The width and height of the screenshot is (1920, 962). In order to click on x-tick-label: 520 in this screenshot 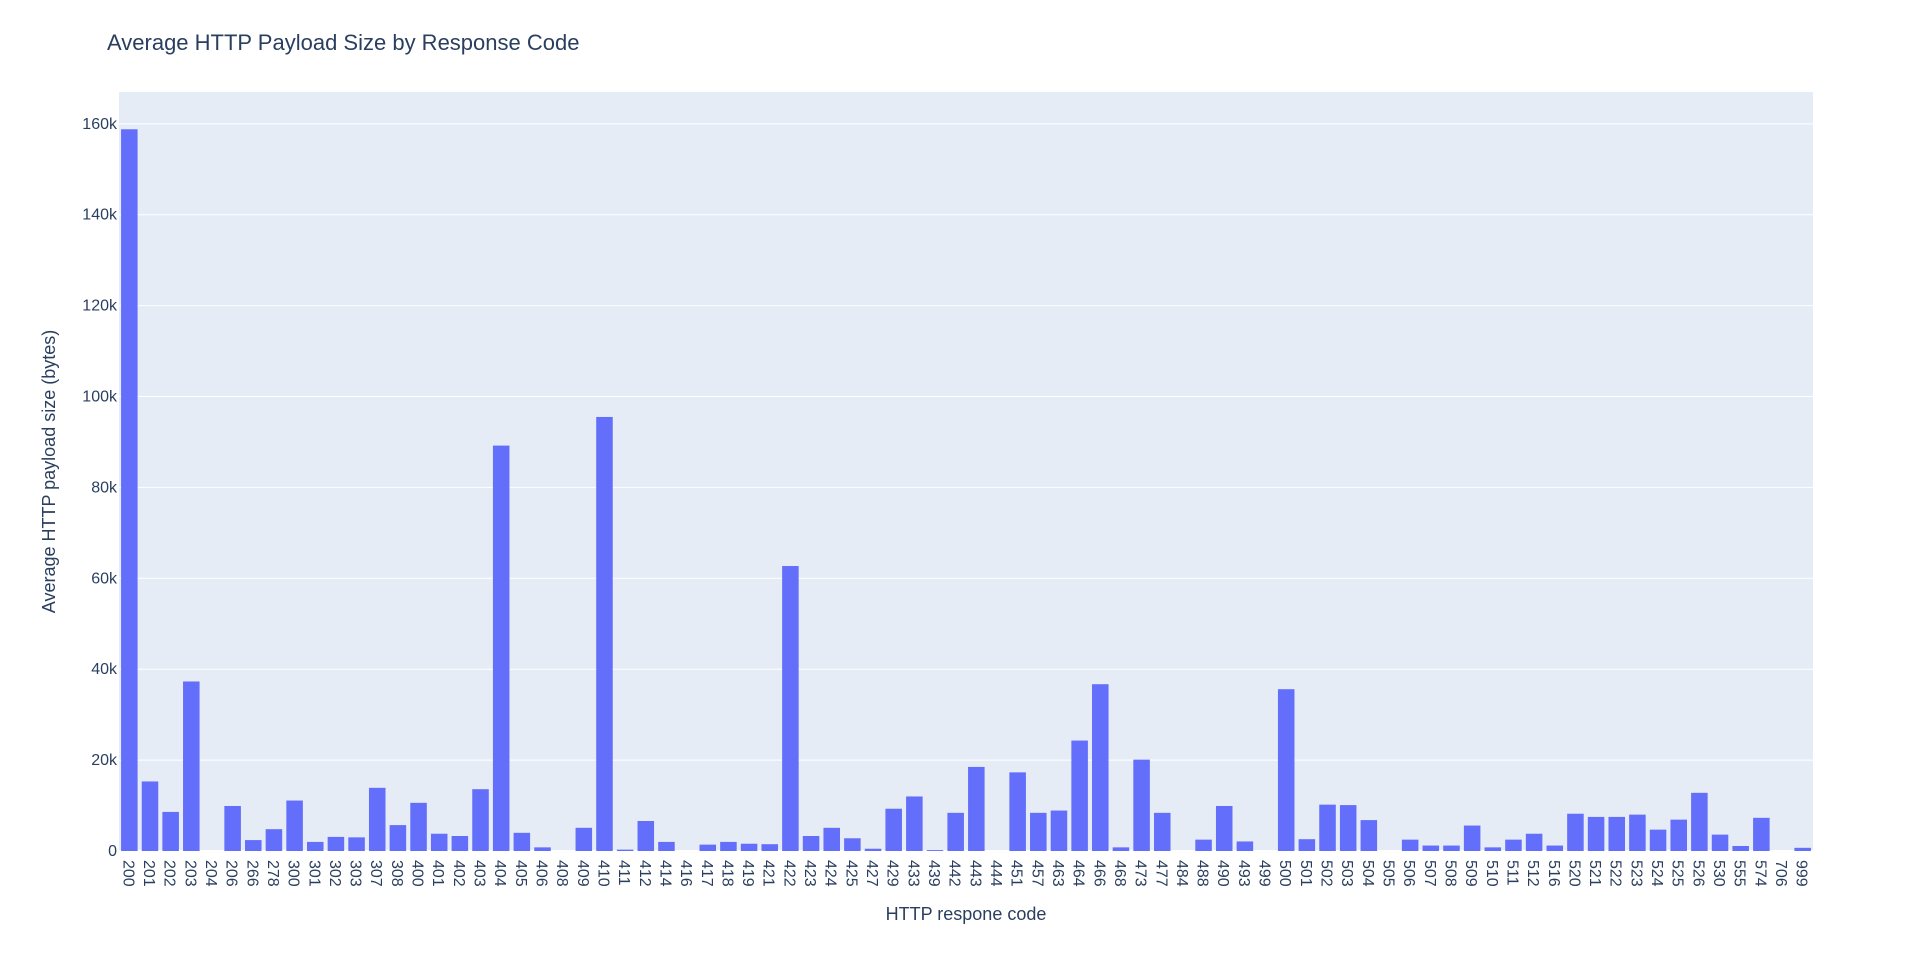, I will do `click(1573, 873)`.